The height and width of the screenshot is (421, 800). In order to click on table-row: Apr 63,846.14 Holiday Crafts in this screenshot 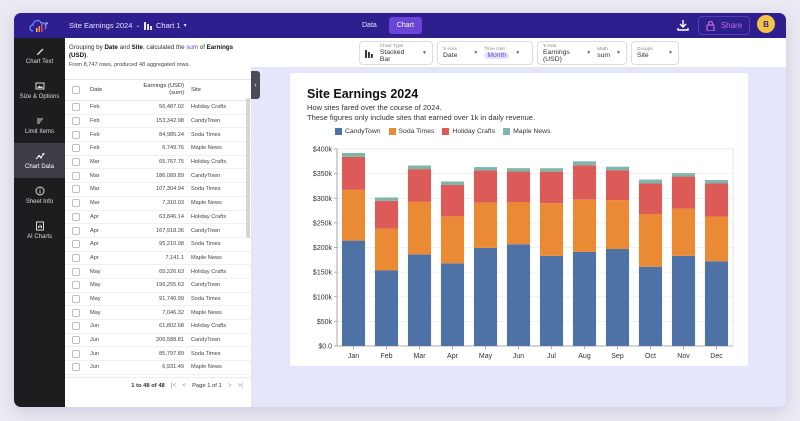, I will do `click(158, 218)`.